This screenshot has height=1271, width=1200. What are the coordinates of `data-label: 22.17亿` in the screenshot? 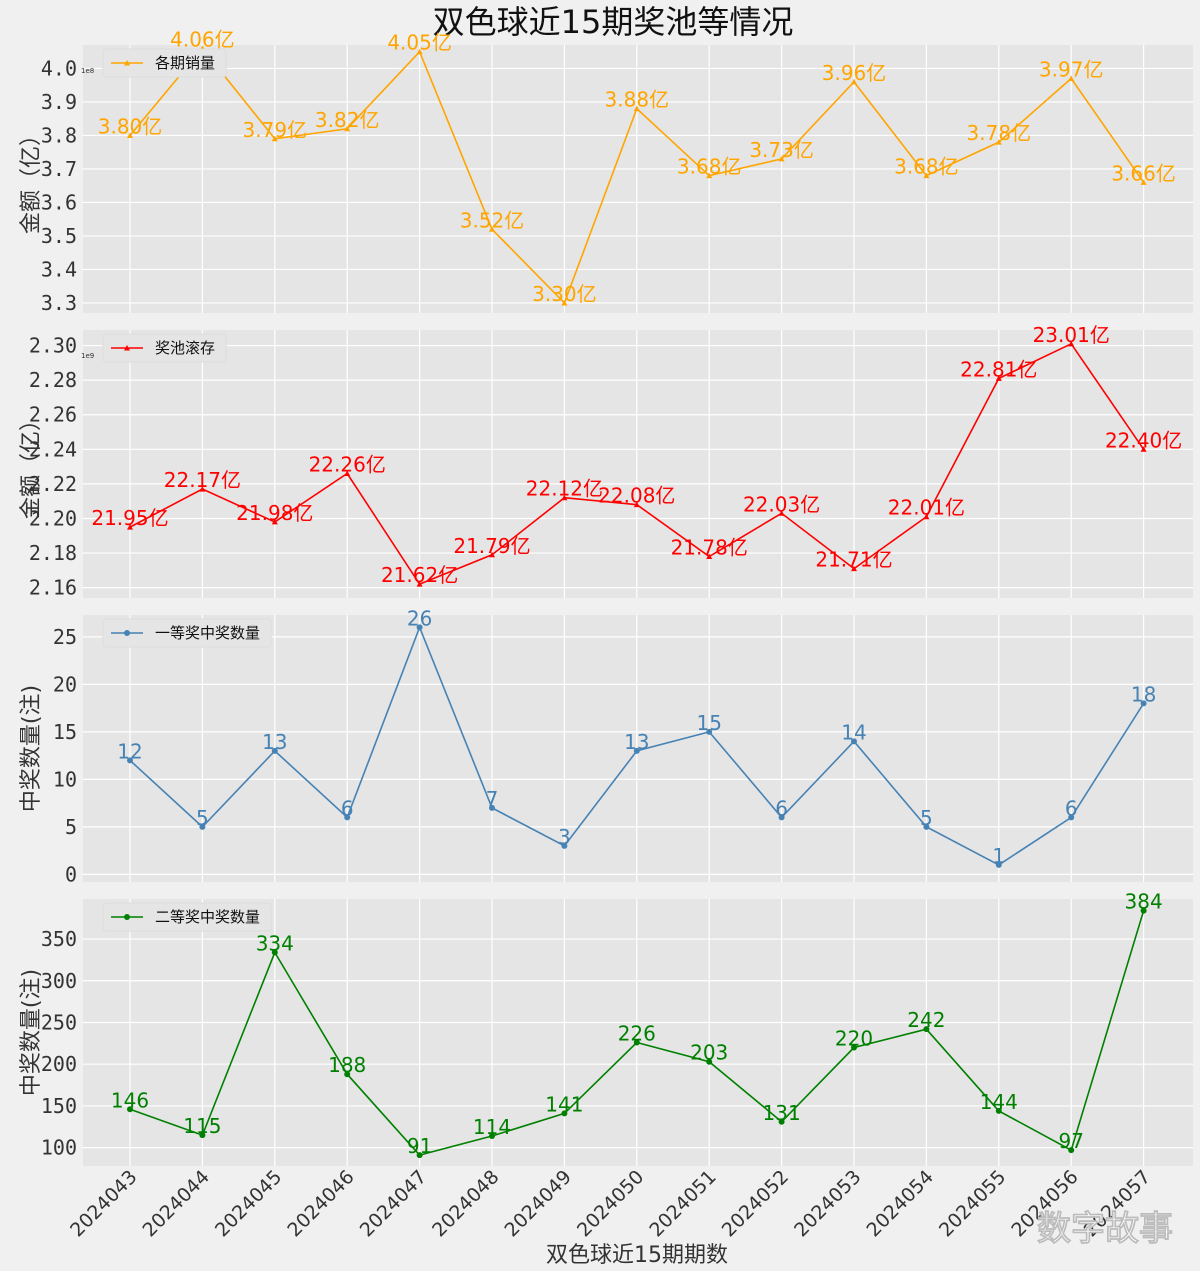 It's located at (202, 480).